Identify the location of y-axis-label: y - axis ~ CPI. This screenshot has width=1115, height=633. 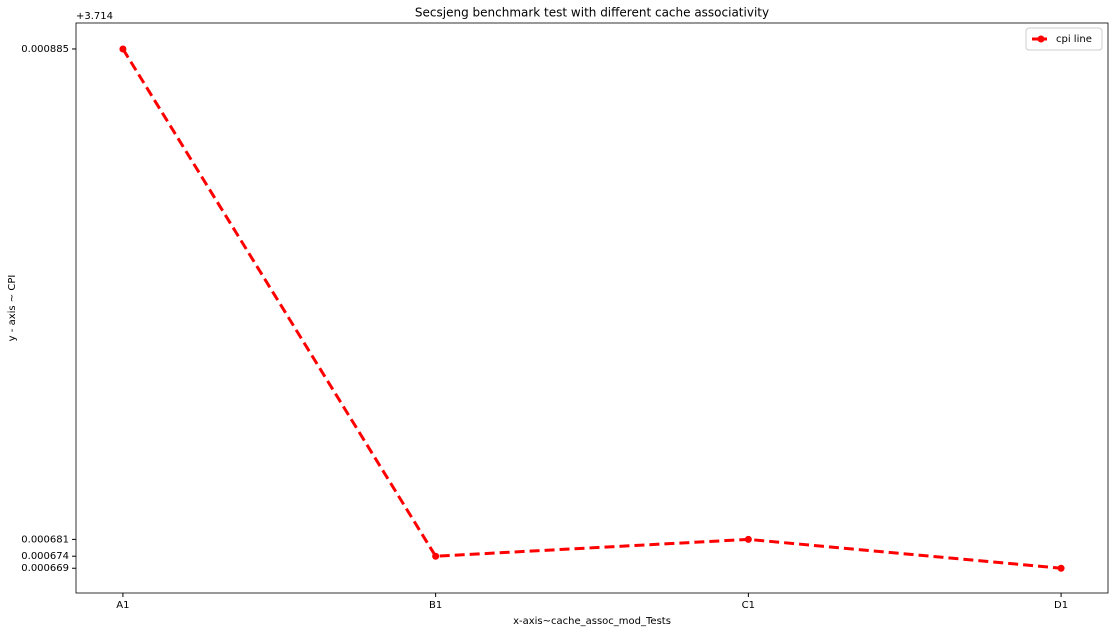
(12, 308).